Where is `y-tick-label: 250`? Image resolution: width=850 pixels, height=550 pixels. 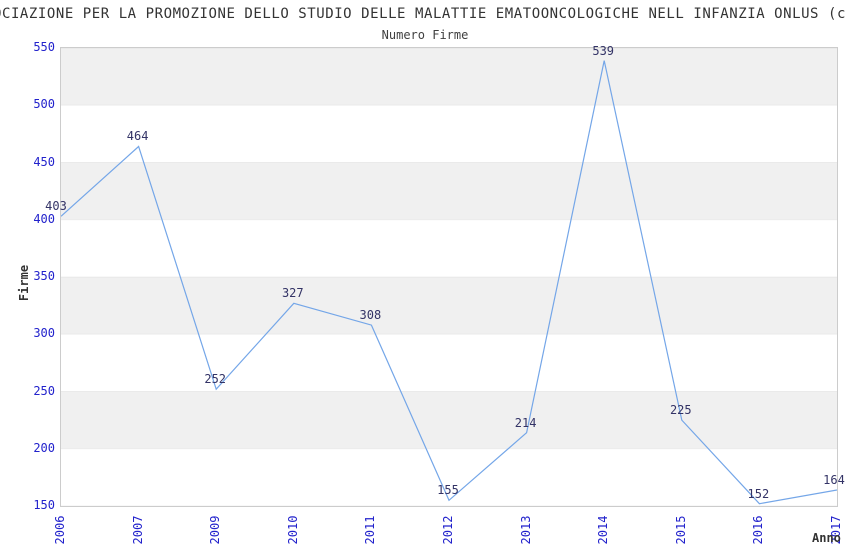
y-tick-label: 250 is located at coordinates (44, 390).